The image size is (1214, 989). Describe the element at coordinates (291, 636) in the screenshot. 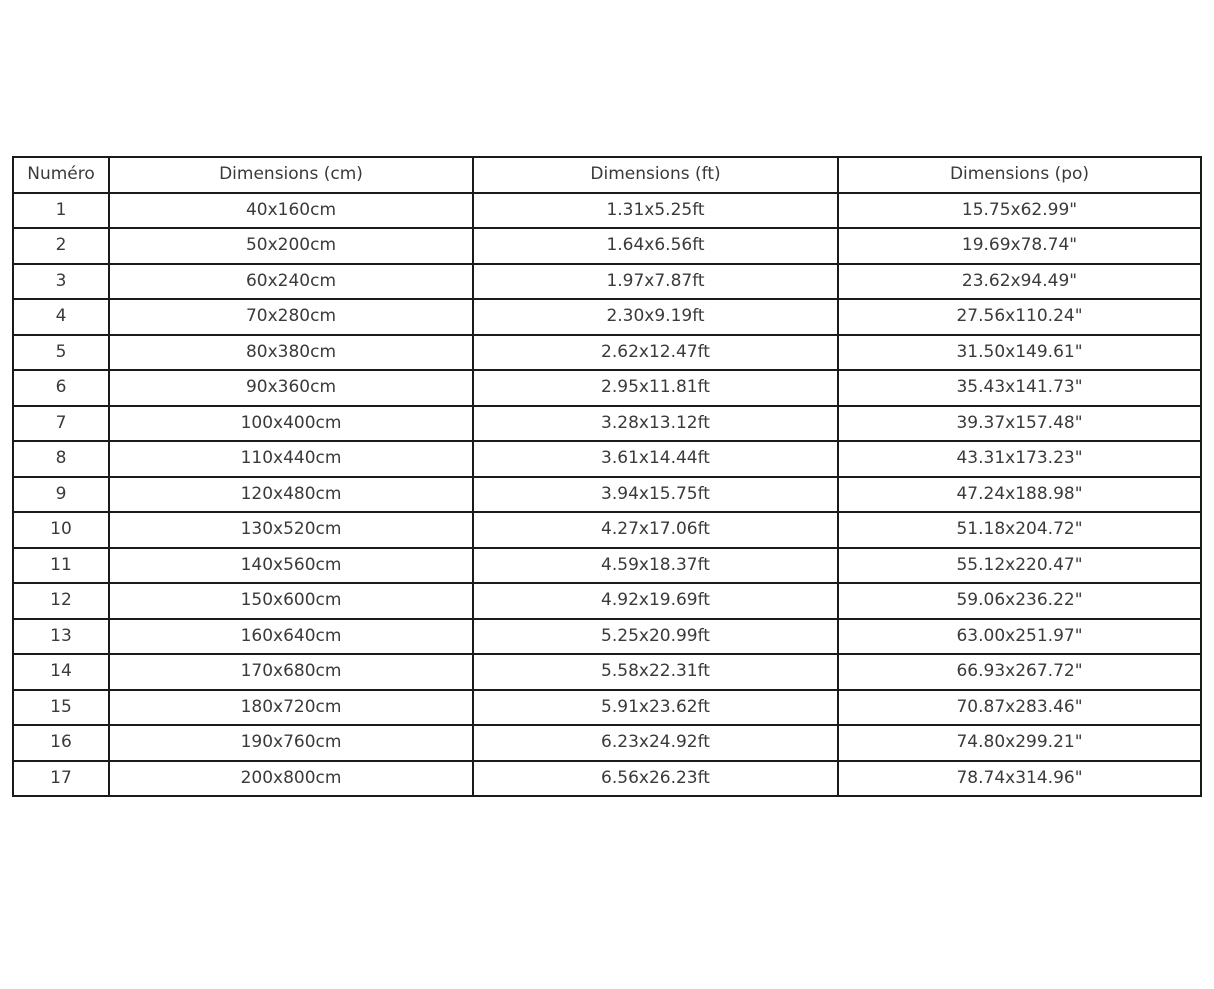

I see `table-cell: 160x640cm` at that location.